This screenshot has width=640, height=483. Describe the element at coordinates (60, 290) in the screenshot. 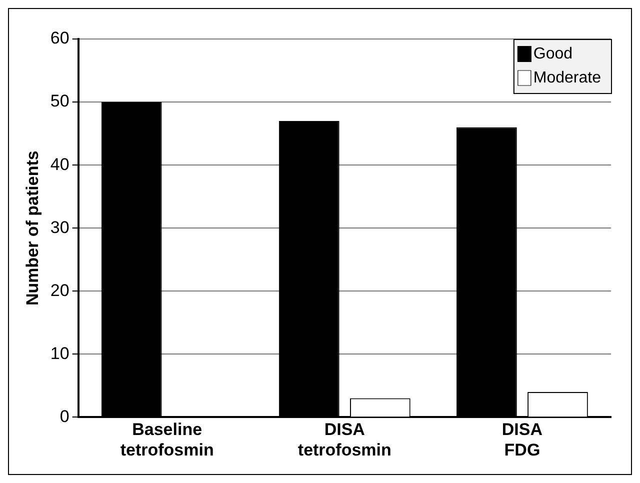

I see `y-tick-label: 20` at that location.